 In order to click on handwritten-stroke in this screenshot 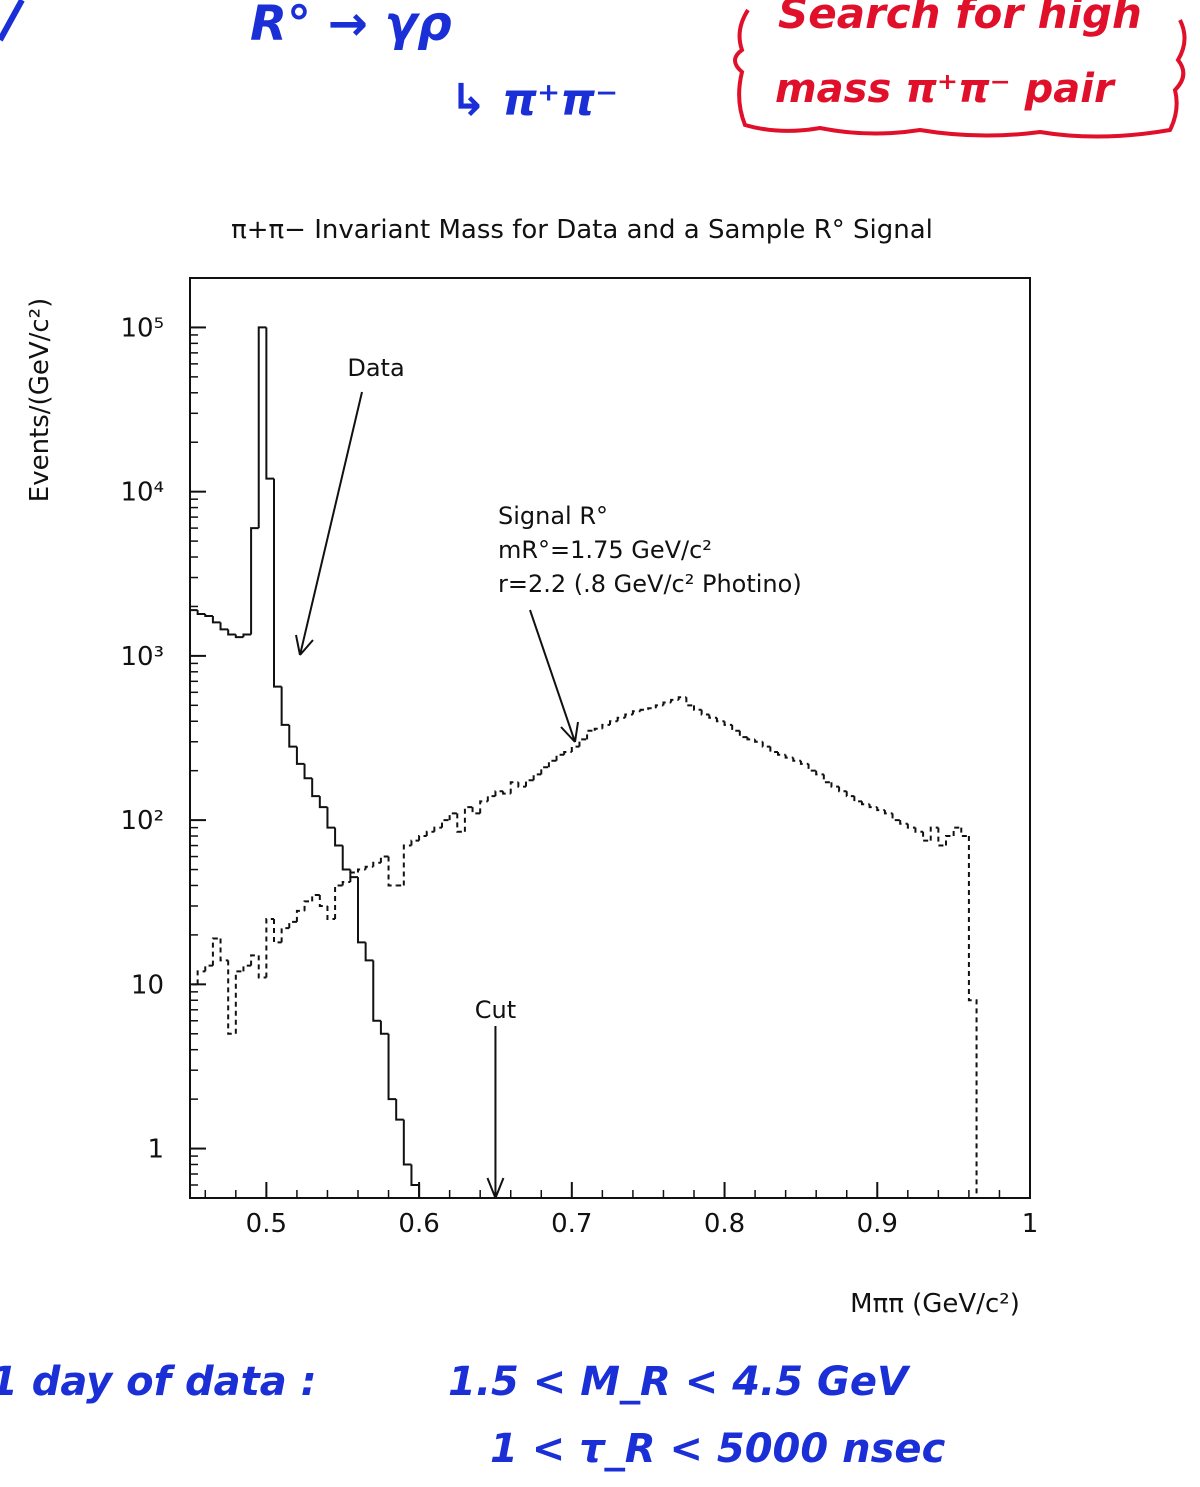, I will do `click(12, 21)`.